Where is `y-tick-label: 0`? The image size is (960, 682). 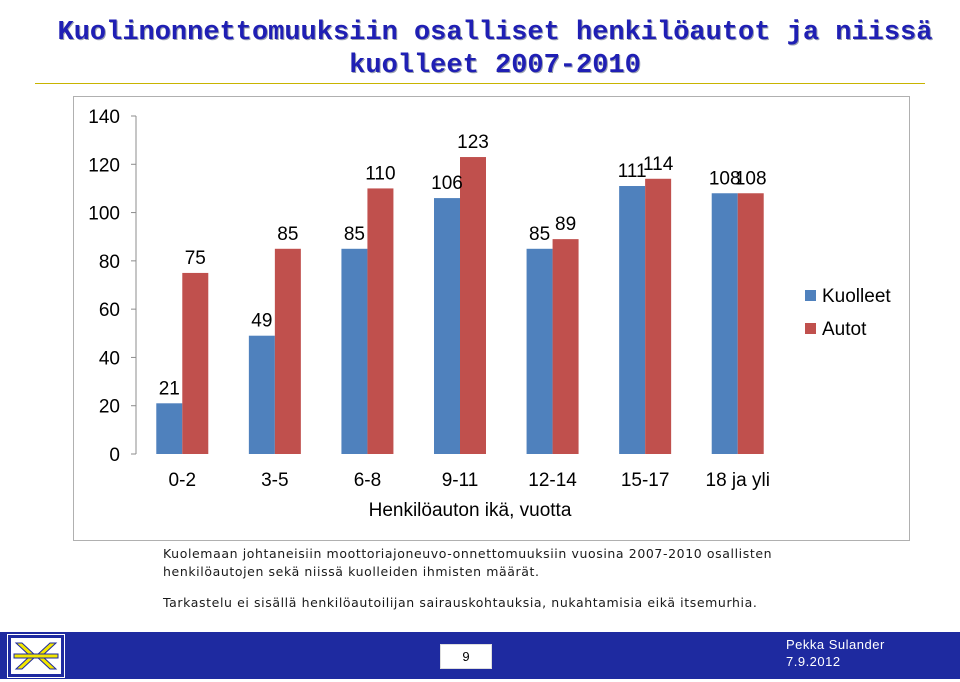
y-tick-label: 0 is located at coordinates (114, 455).